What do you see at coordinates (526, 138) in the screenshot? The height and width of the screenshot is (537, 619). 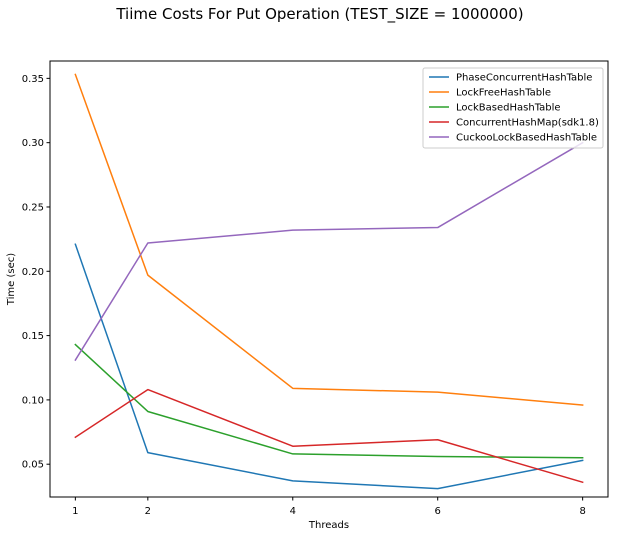 I see `legend-label-4: CuckooLockBasedHashTable` at bounding box center [526, 138].